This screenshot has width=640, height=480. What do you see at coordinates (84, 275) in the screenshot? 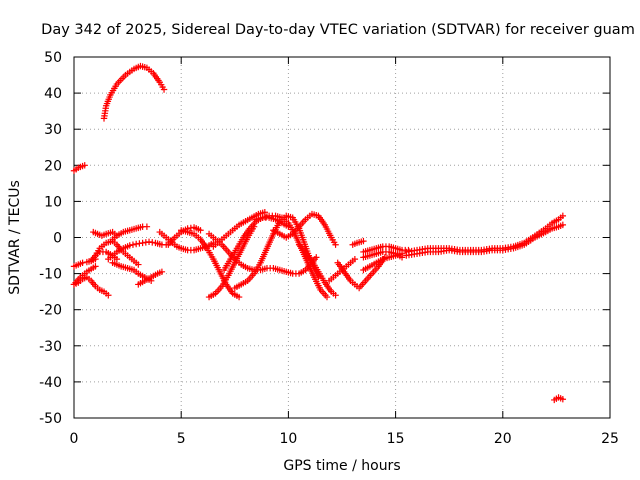
I see `series-arc-e` at bounding box center [84, 275].